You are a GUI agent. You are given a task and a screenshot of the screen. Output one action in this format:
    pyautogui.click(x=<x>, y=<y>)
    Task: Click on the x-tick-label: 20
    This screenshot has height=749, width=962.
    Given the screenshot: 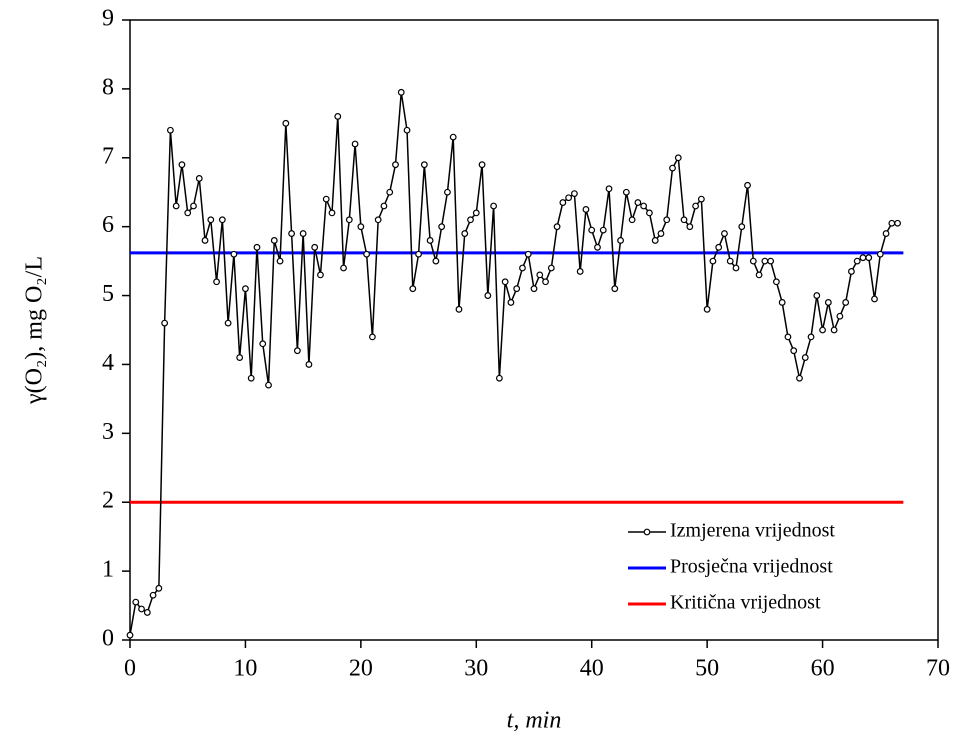 What is the action you would take?
    pyautogui.click(x=361, y=669)
    